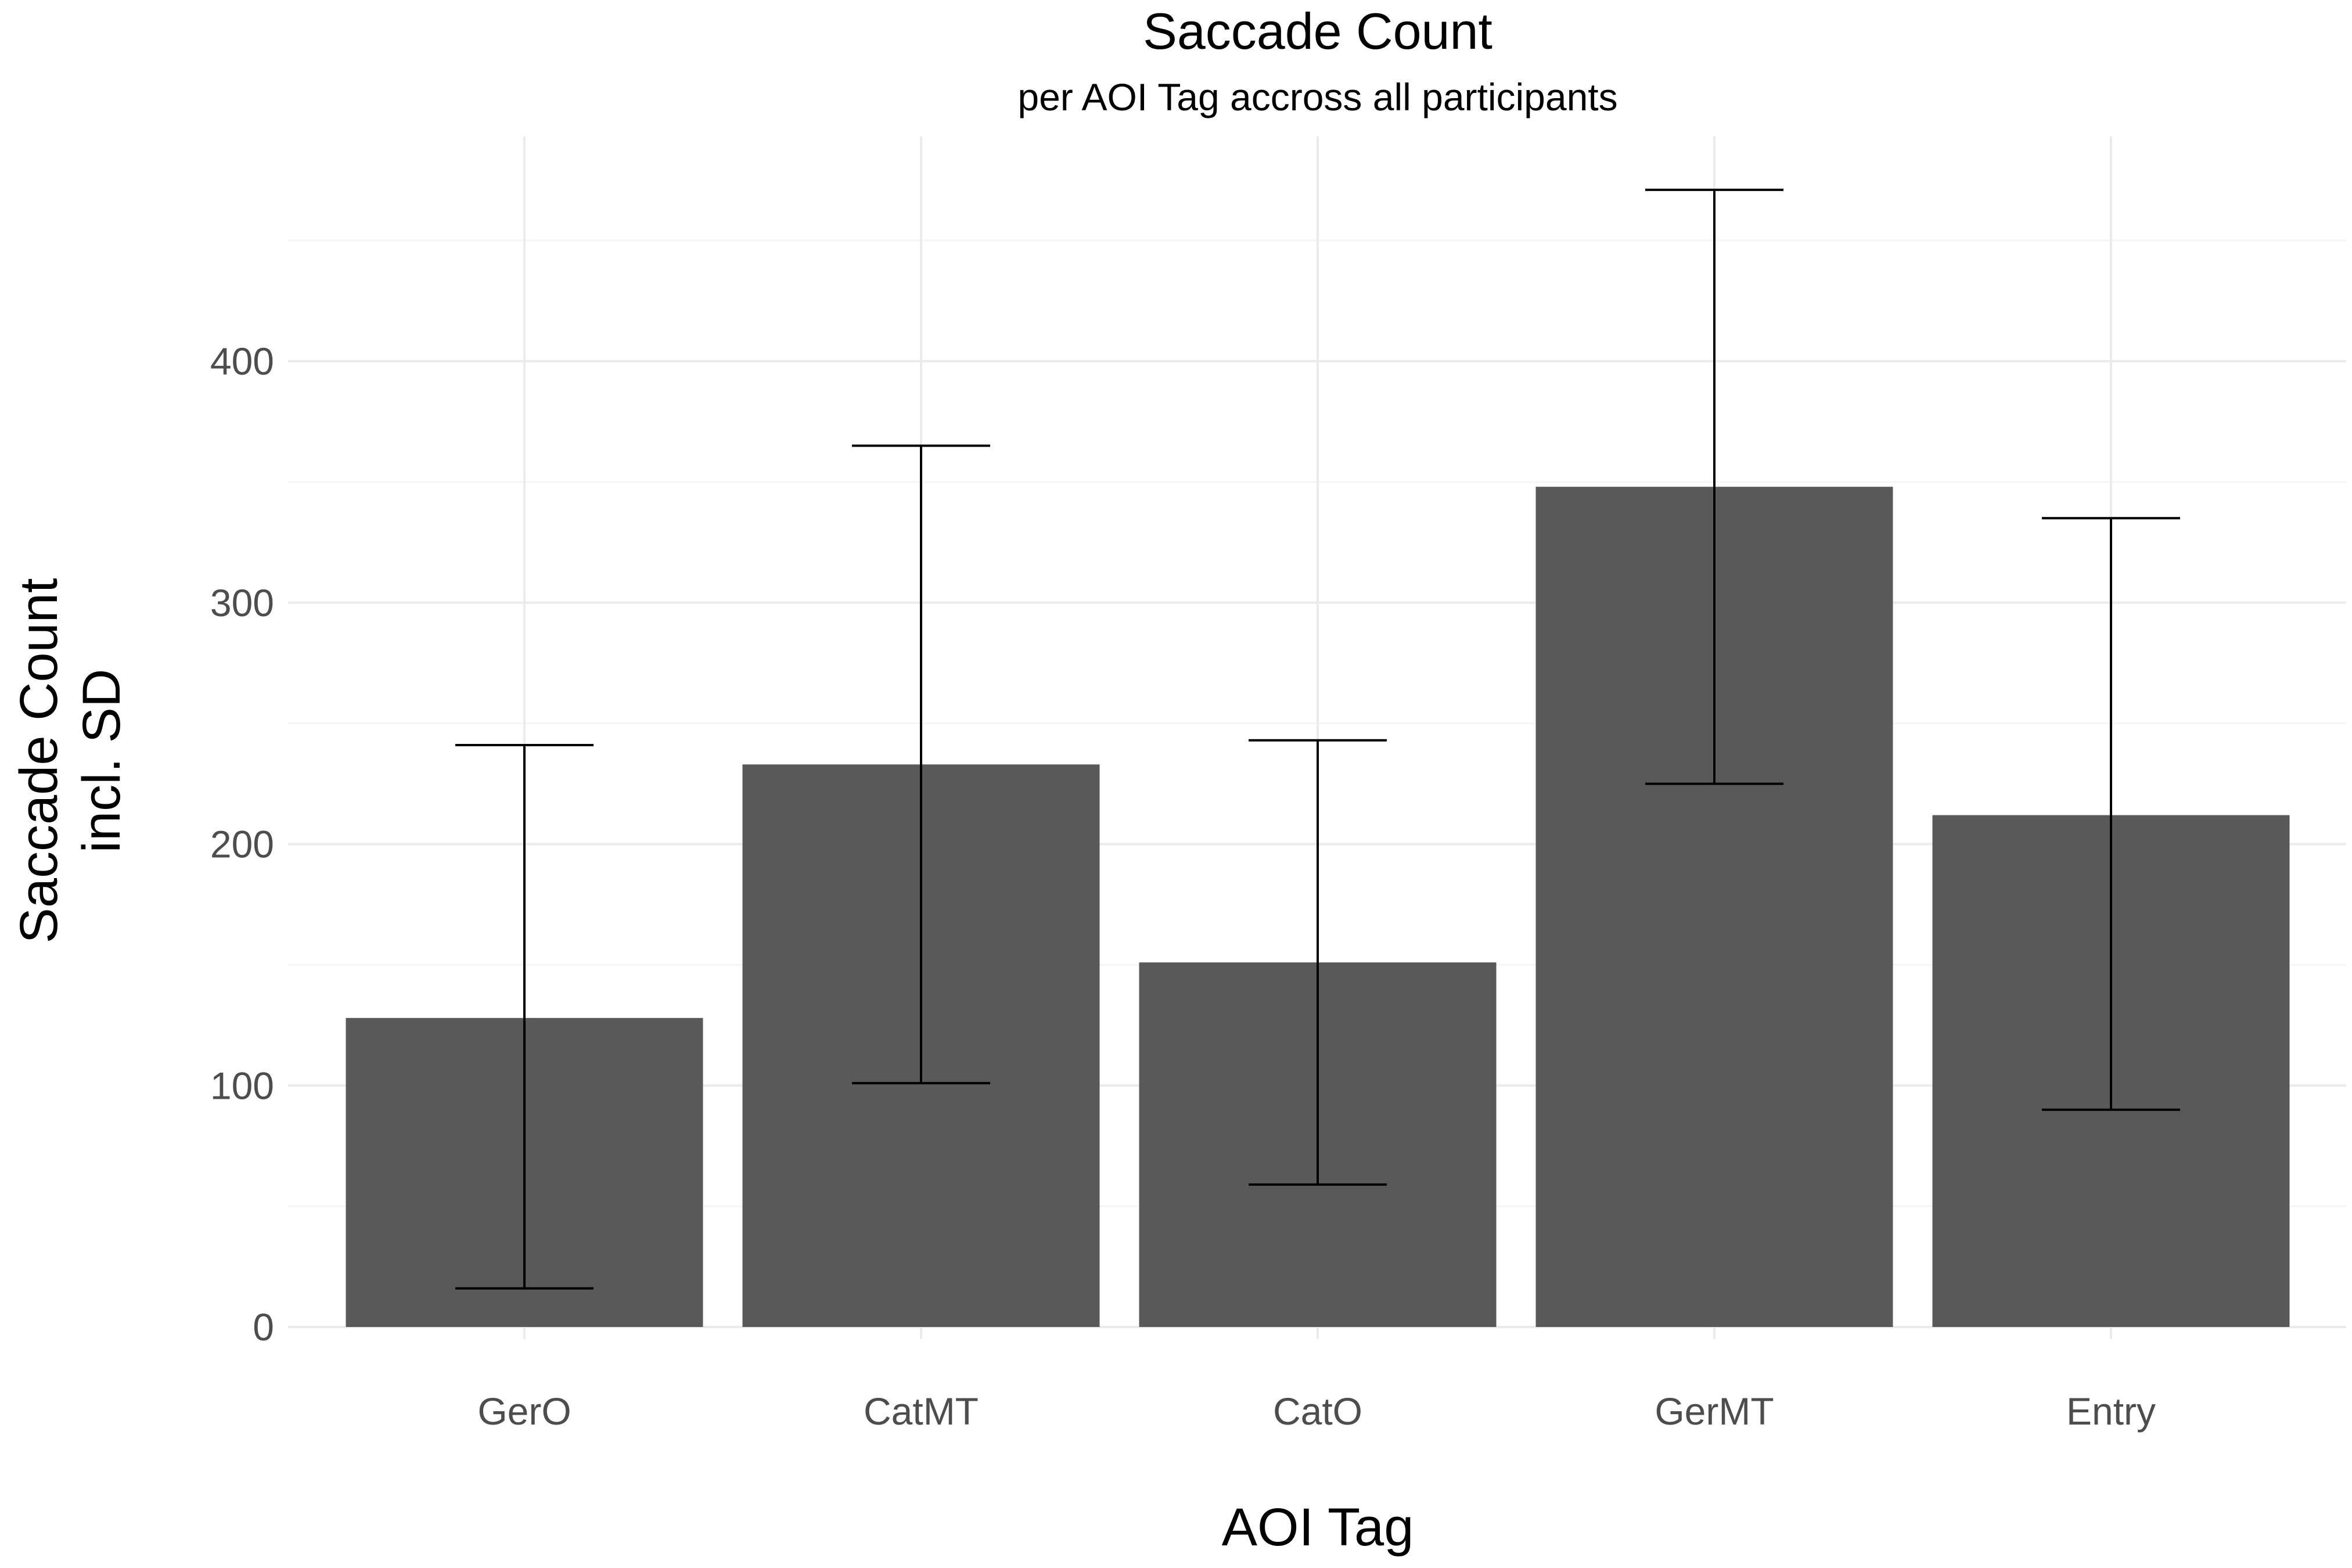 Image resolution: width=2352 pixels, height=1568 pixels. I want to click on error-bar-cato, so click(1318, 962).